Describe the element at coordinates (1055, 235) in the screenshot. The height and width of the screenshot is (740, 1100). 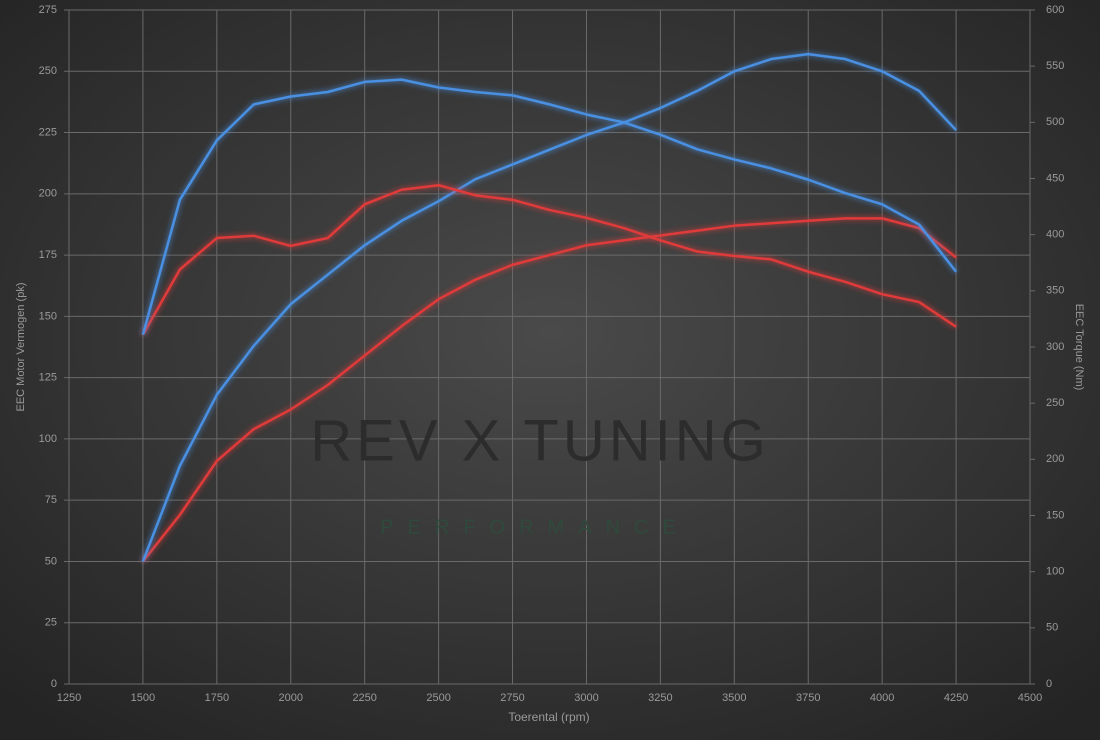
I see `y2-tick-label: 400` at that location.